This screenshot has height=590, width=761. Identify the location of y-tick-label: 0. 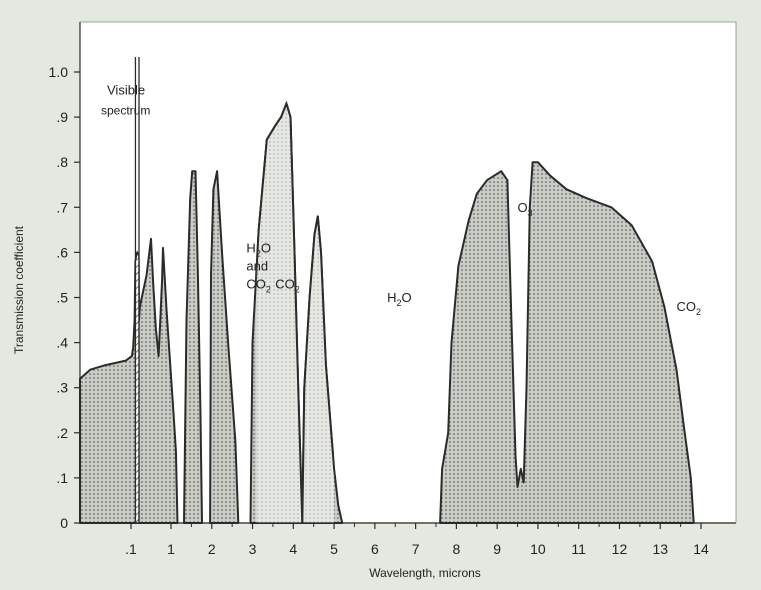
(64, 523).